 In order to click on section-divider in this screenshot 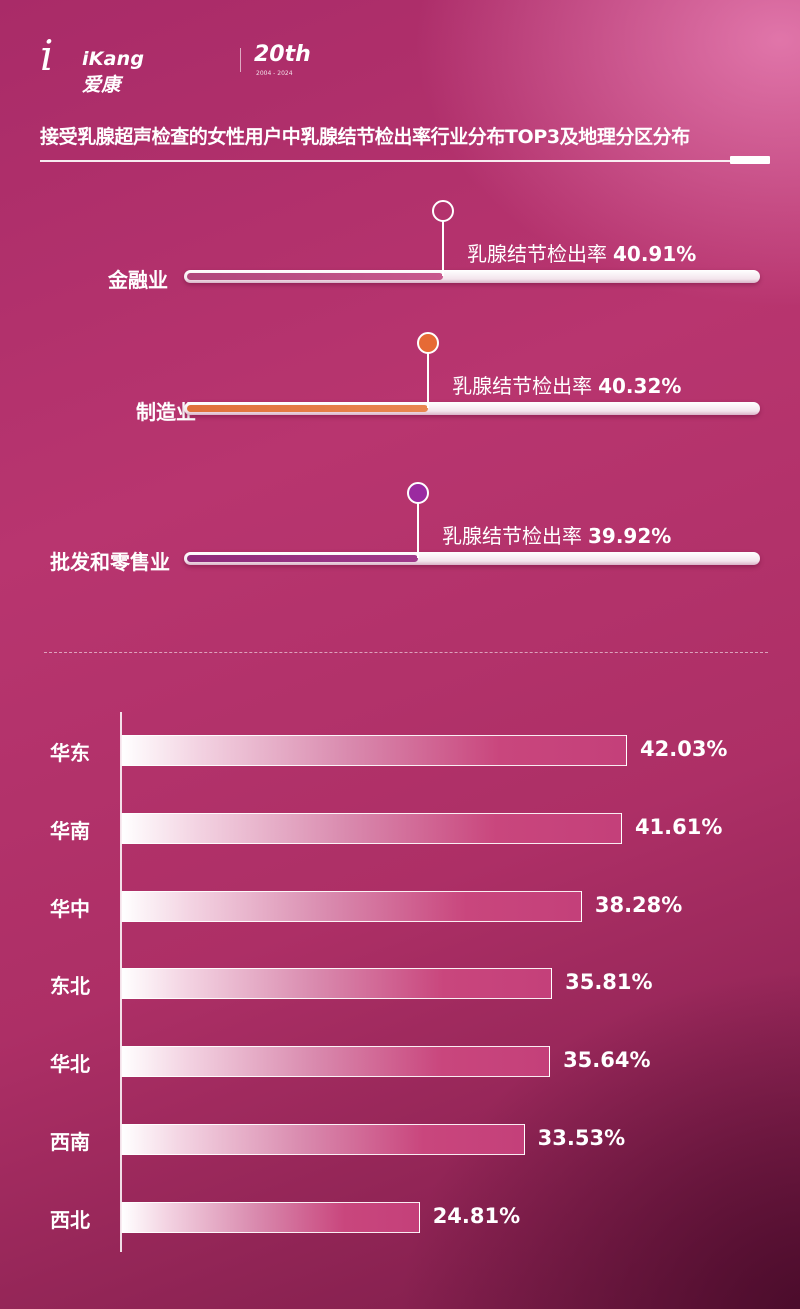, I will do `click(406, 652)`.